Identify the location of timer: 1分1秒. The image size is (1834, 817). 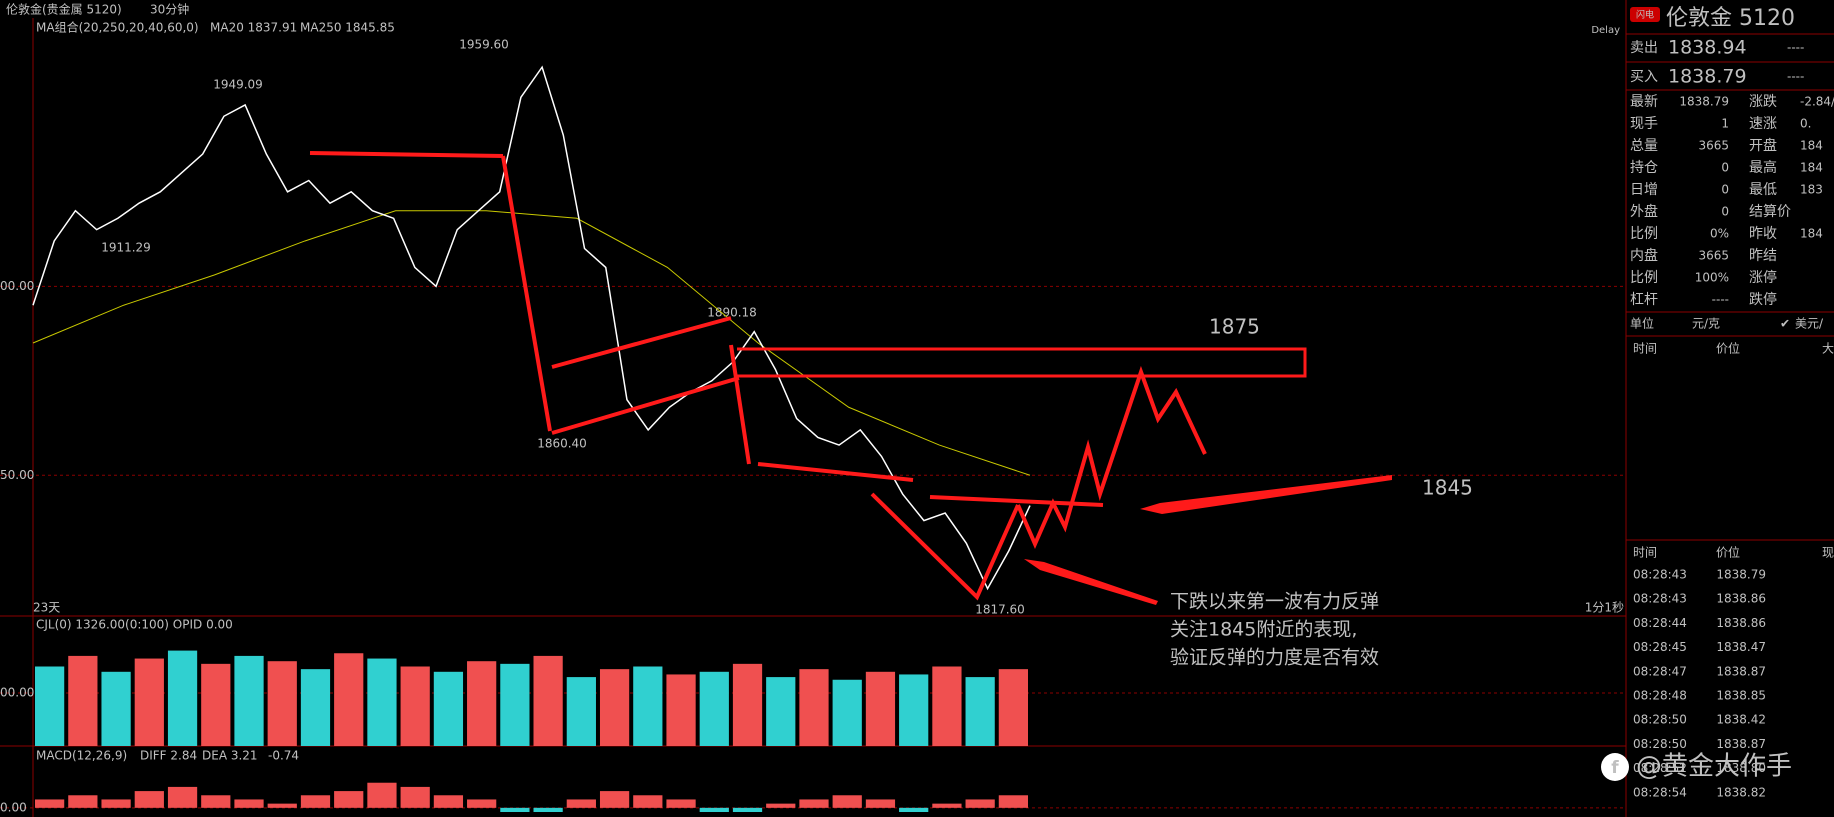
(1604, 608).